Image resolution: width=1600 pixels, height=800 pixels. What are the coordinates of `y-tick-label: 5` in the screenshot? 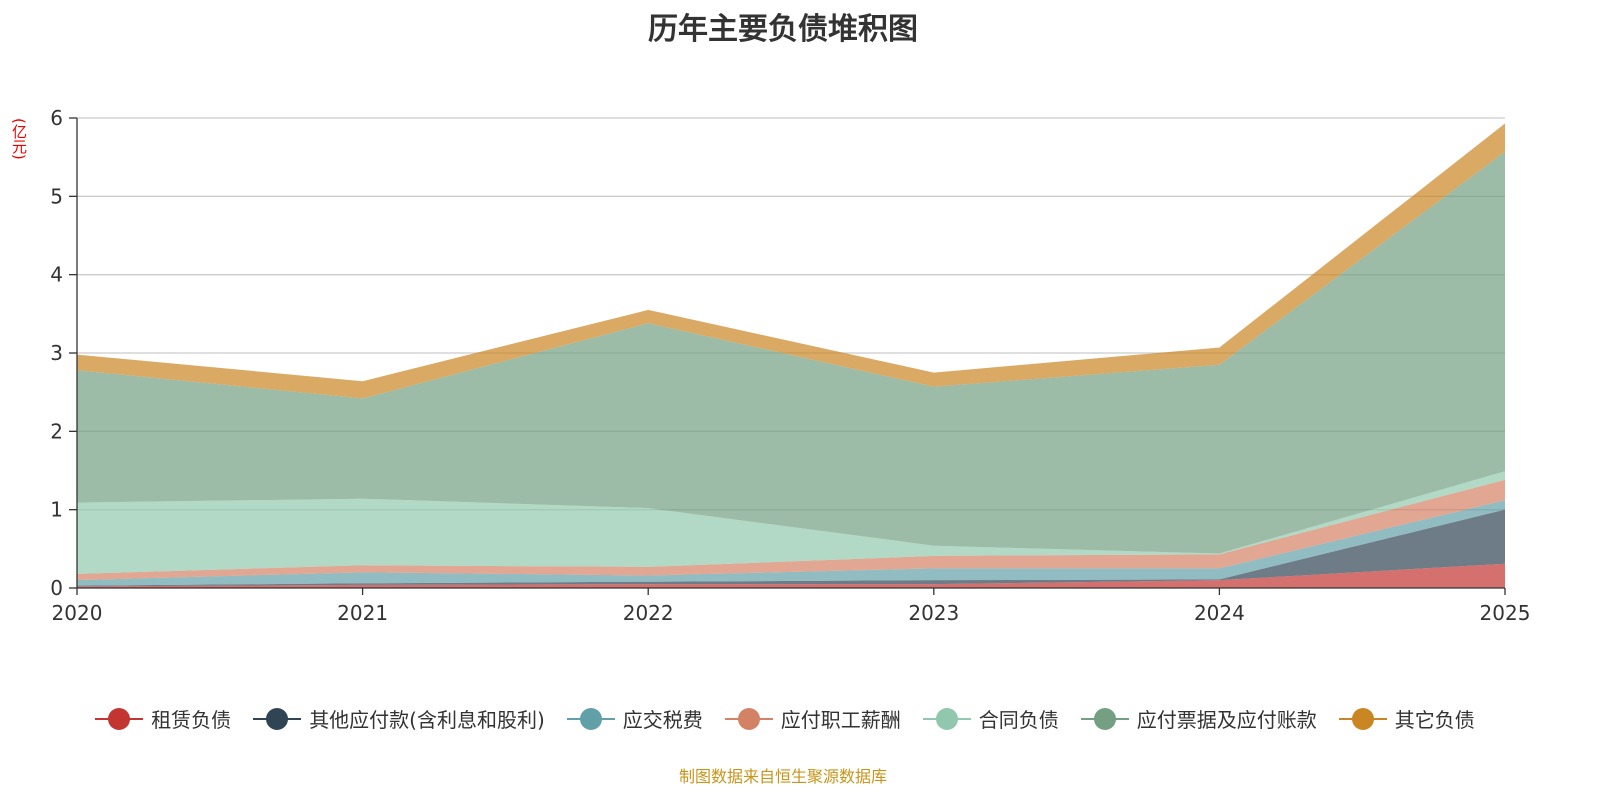 It's located at (56, 196).